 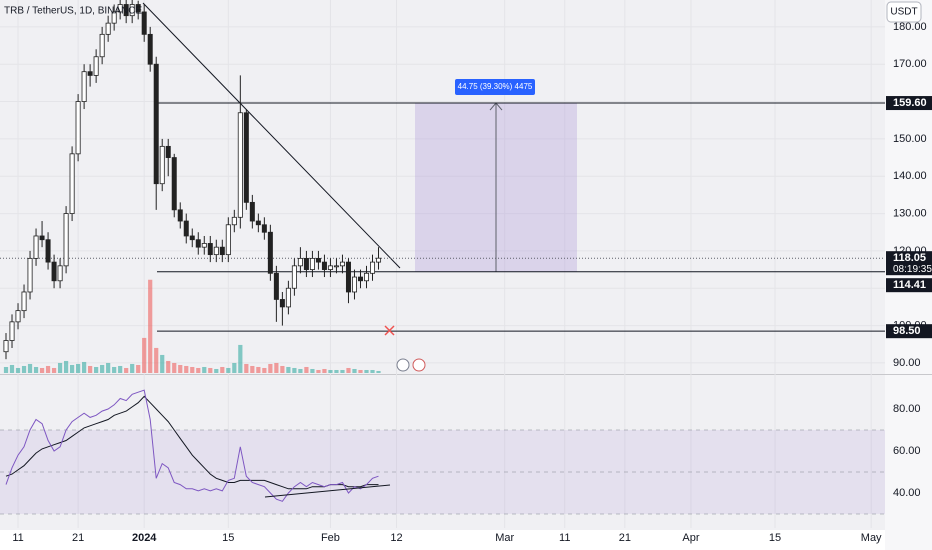 What do you see at coordinates (910, 64) in the screenshot?
I see `y-tick-label: 170.00` at bounding box center [910, 64].